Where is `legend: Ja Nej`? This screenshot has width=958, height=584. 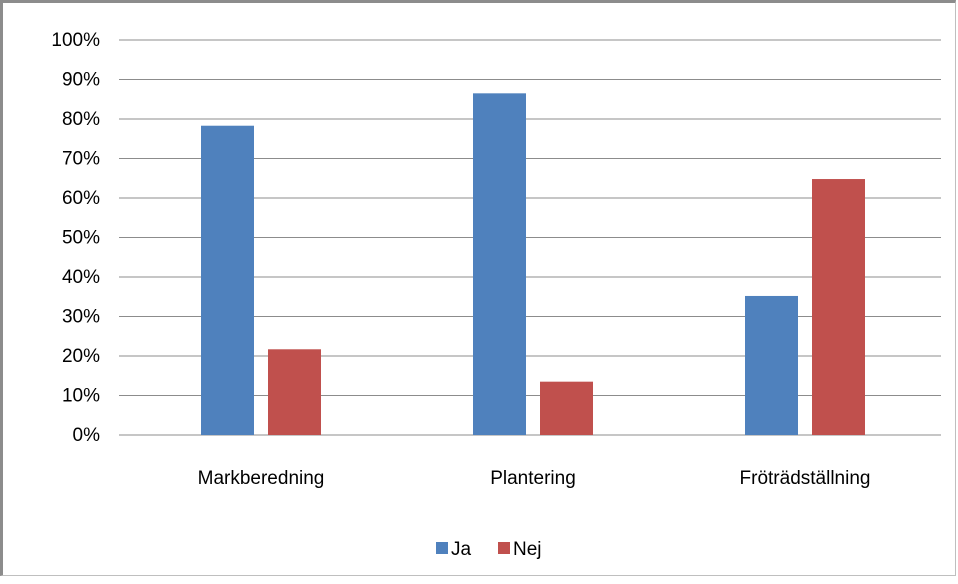 legend: Ja Nej is located at coordinates (489, 549).